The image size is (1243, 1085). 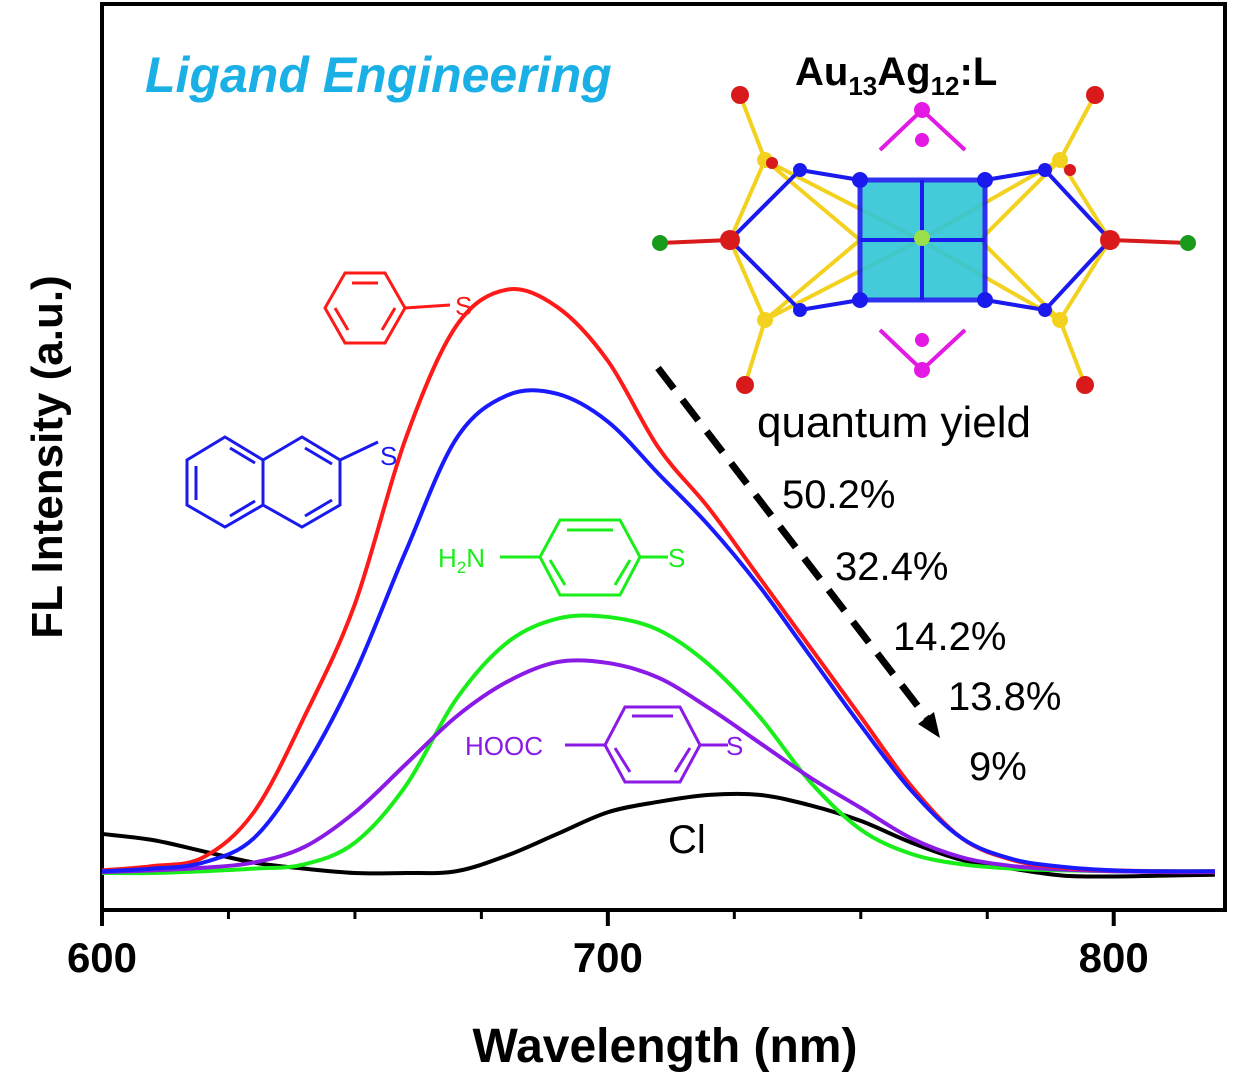 What do you see at coordinates (838, 495) in the screenshot?
I see `qy-value-1: 50.2%` at bounding box center [838, 495].